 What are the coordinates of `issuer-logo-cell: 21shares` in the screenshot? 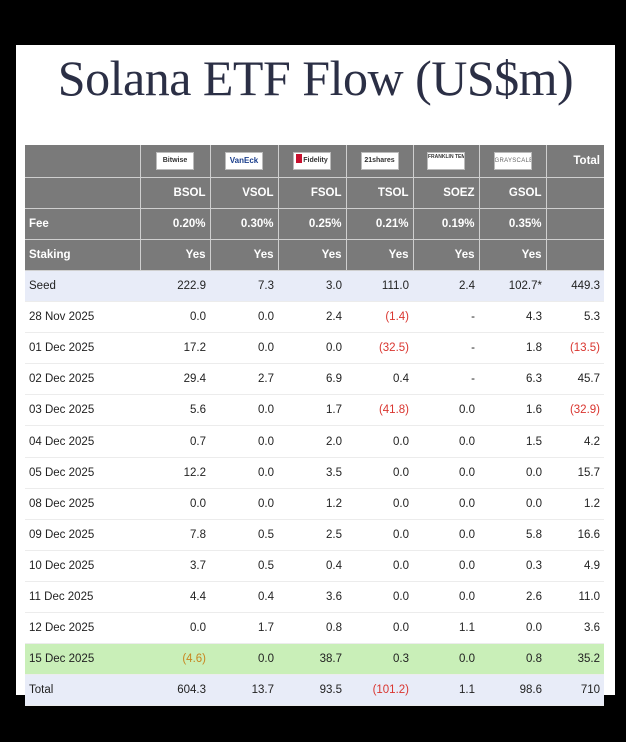 It's located at (380, 161).